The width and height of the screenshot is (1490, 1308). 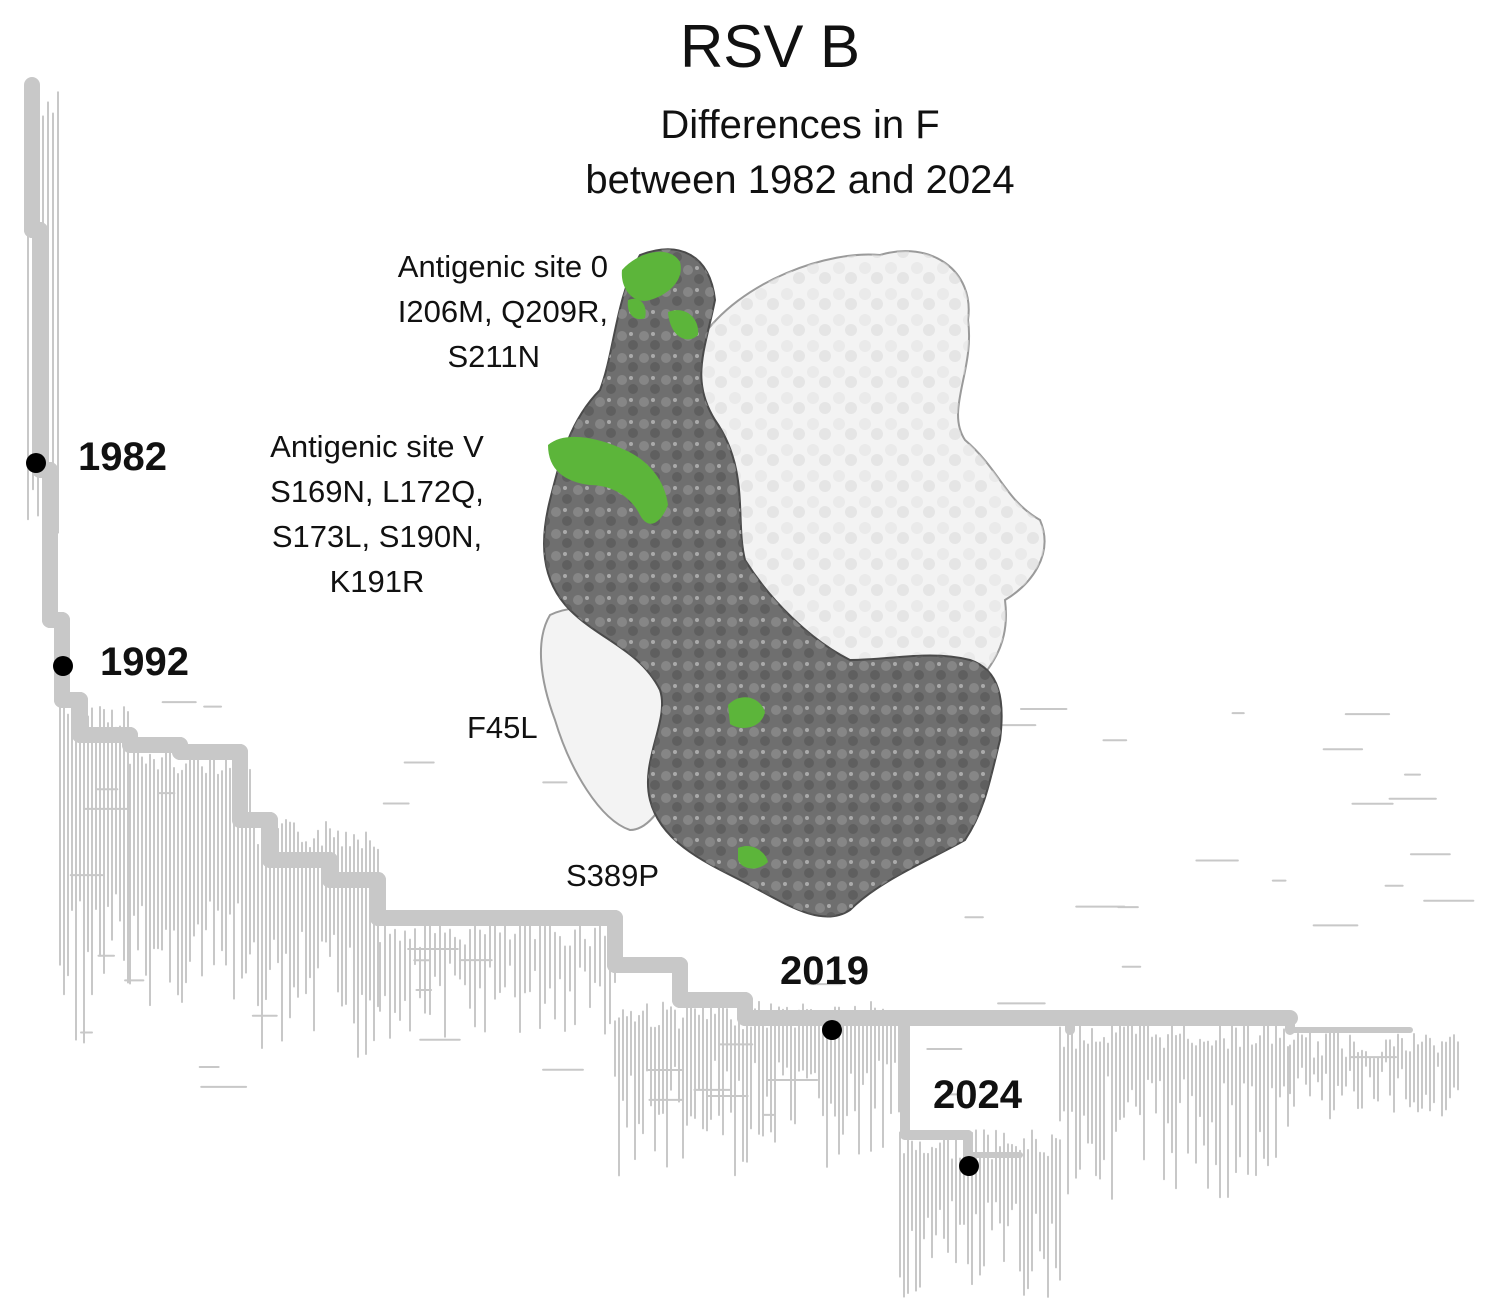 What do you see at coordinates (608, 480) in the screenshot?
I see `mutation-patch-site-v` at bounding box center [608, 480].